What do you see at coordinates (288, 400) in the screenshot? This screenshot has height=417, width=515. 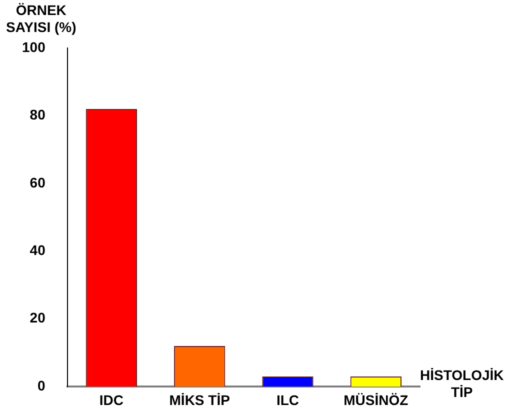 I see `x-tick-label: ILC` at bounding box center [288, 400].